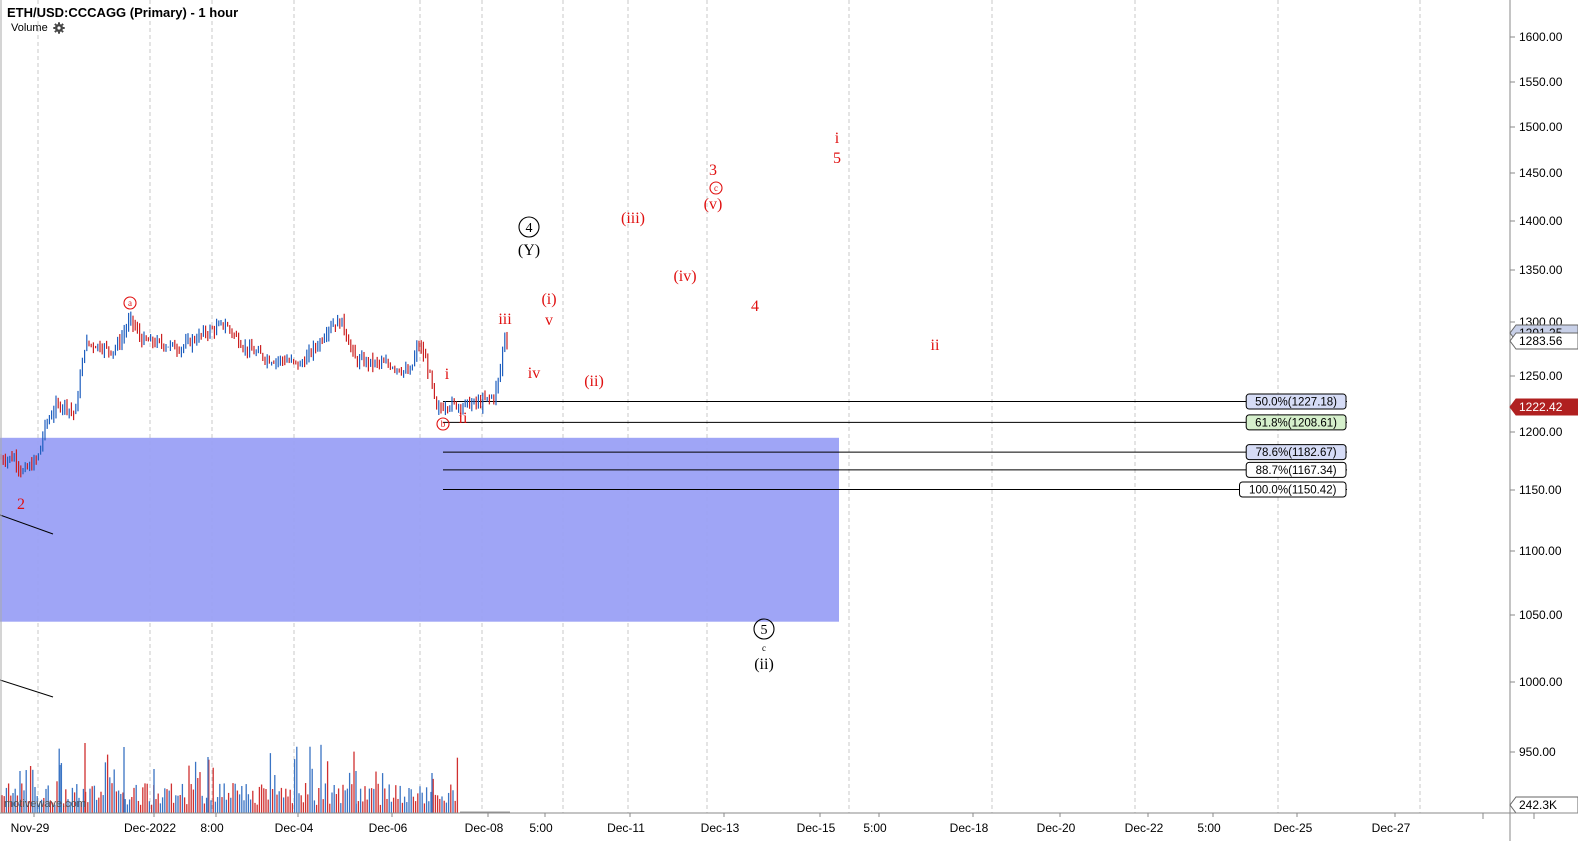  Describe the element at coordinates (27, 524) in the screenshot. I see `channel-line` at that location.